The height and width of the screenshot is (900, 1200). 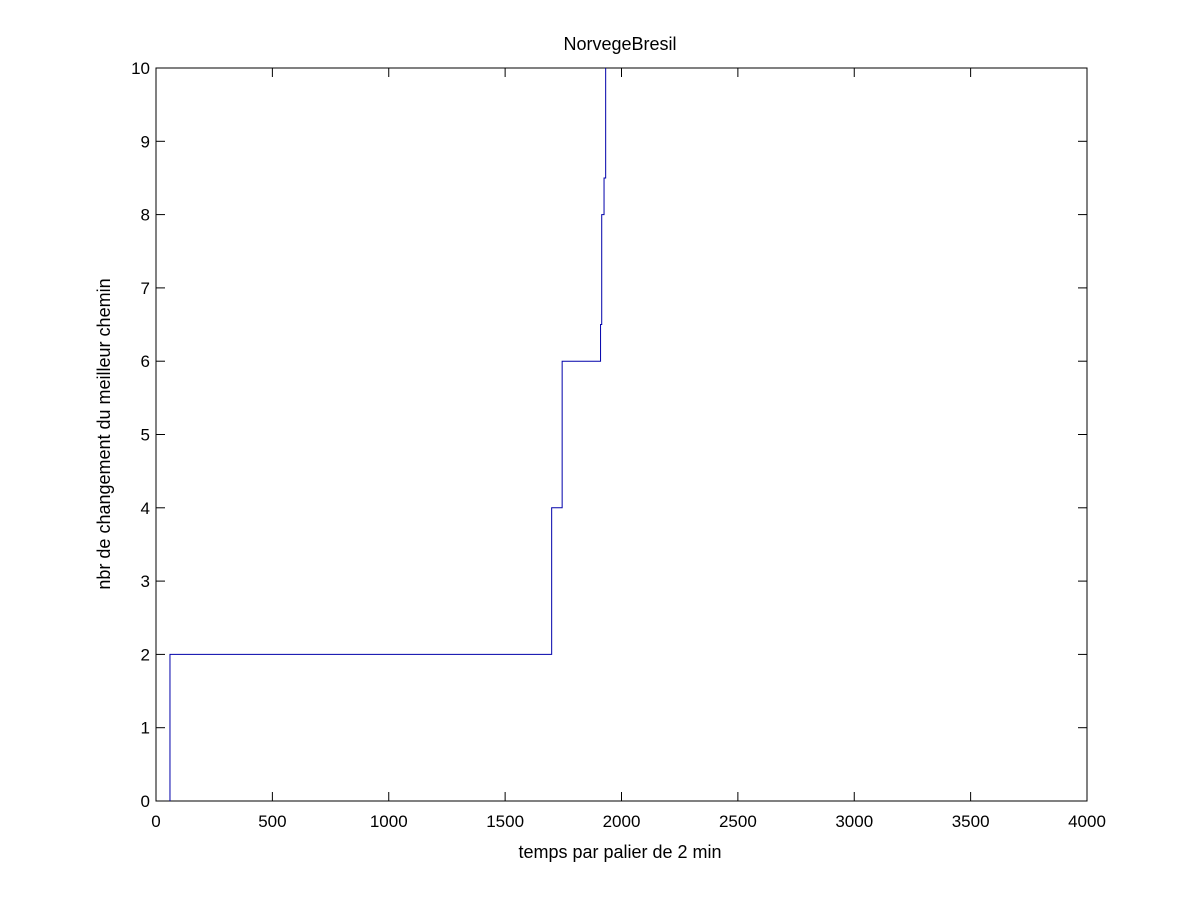 I want to click on y-tick-label: 4, so click(x=145, y=508).